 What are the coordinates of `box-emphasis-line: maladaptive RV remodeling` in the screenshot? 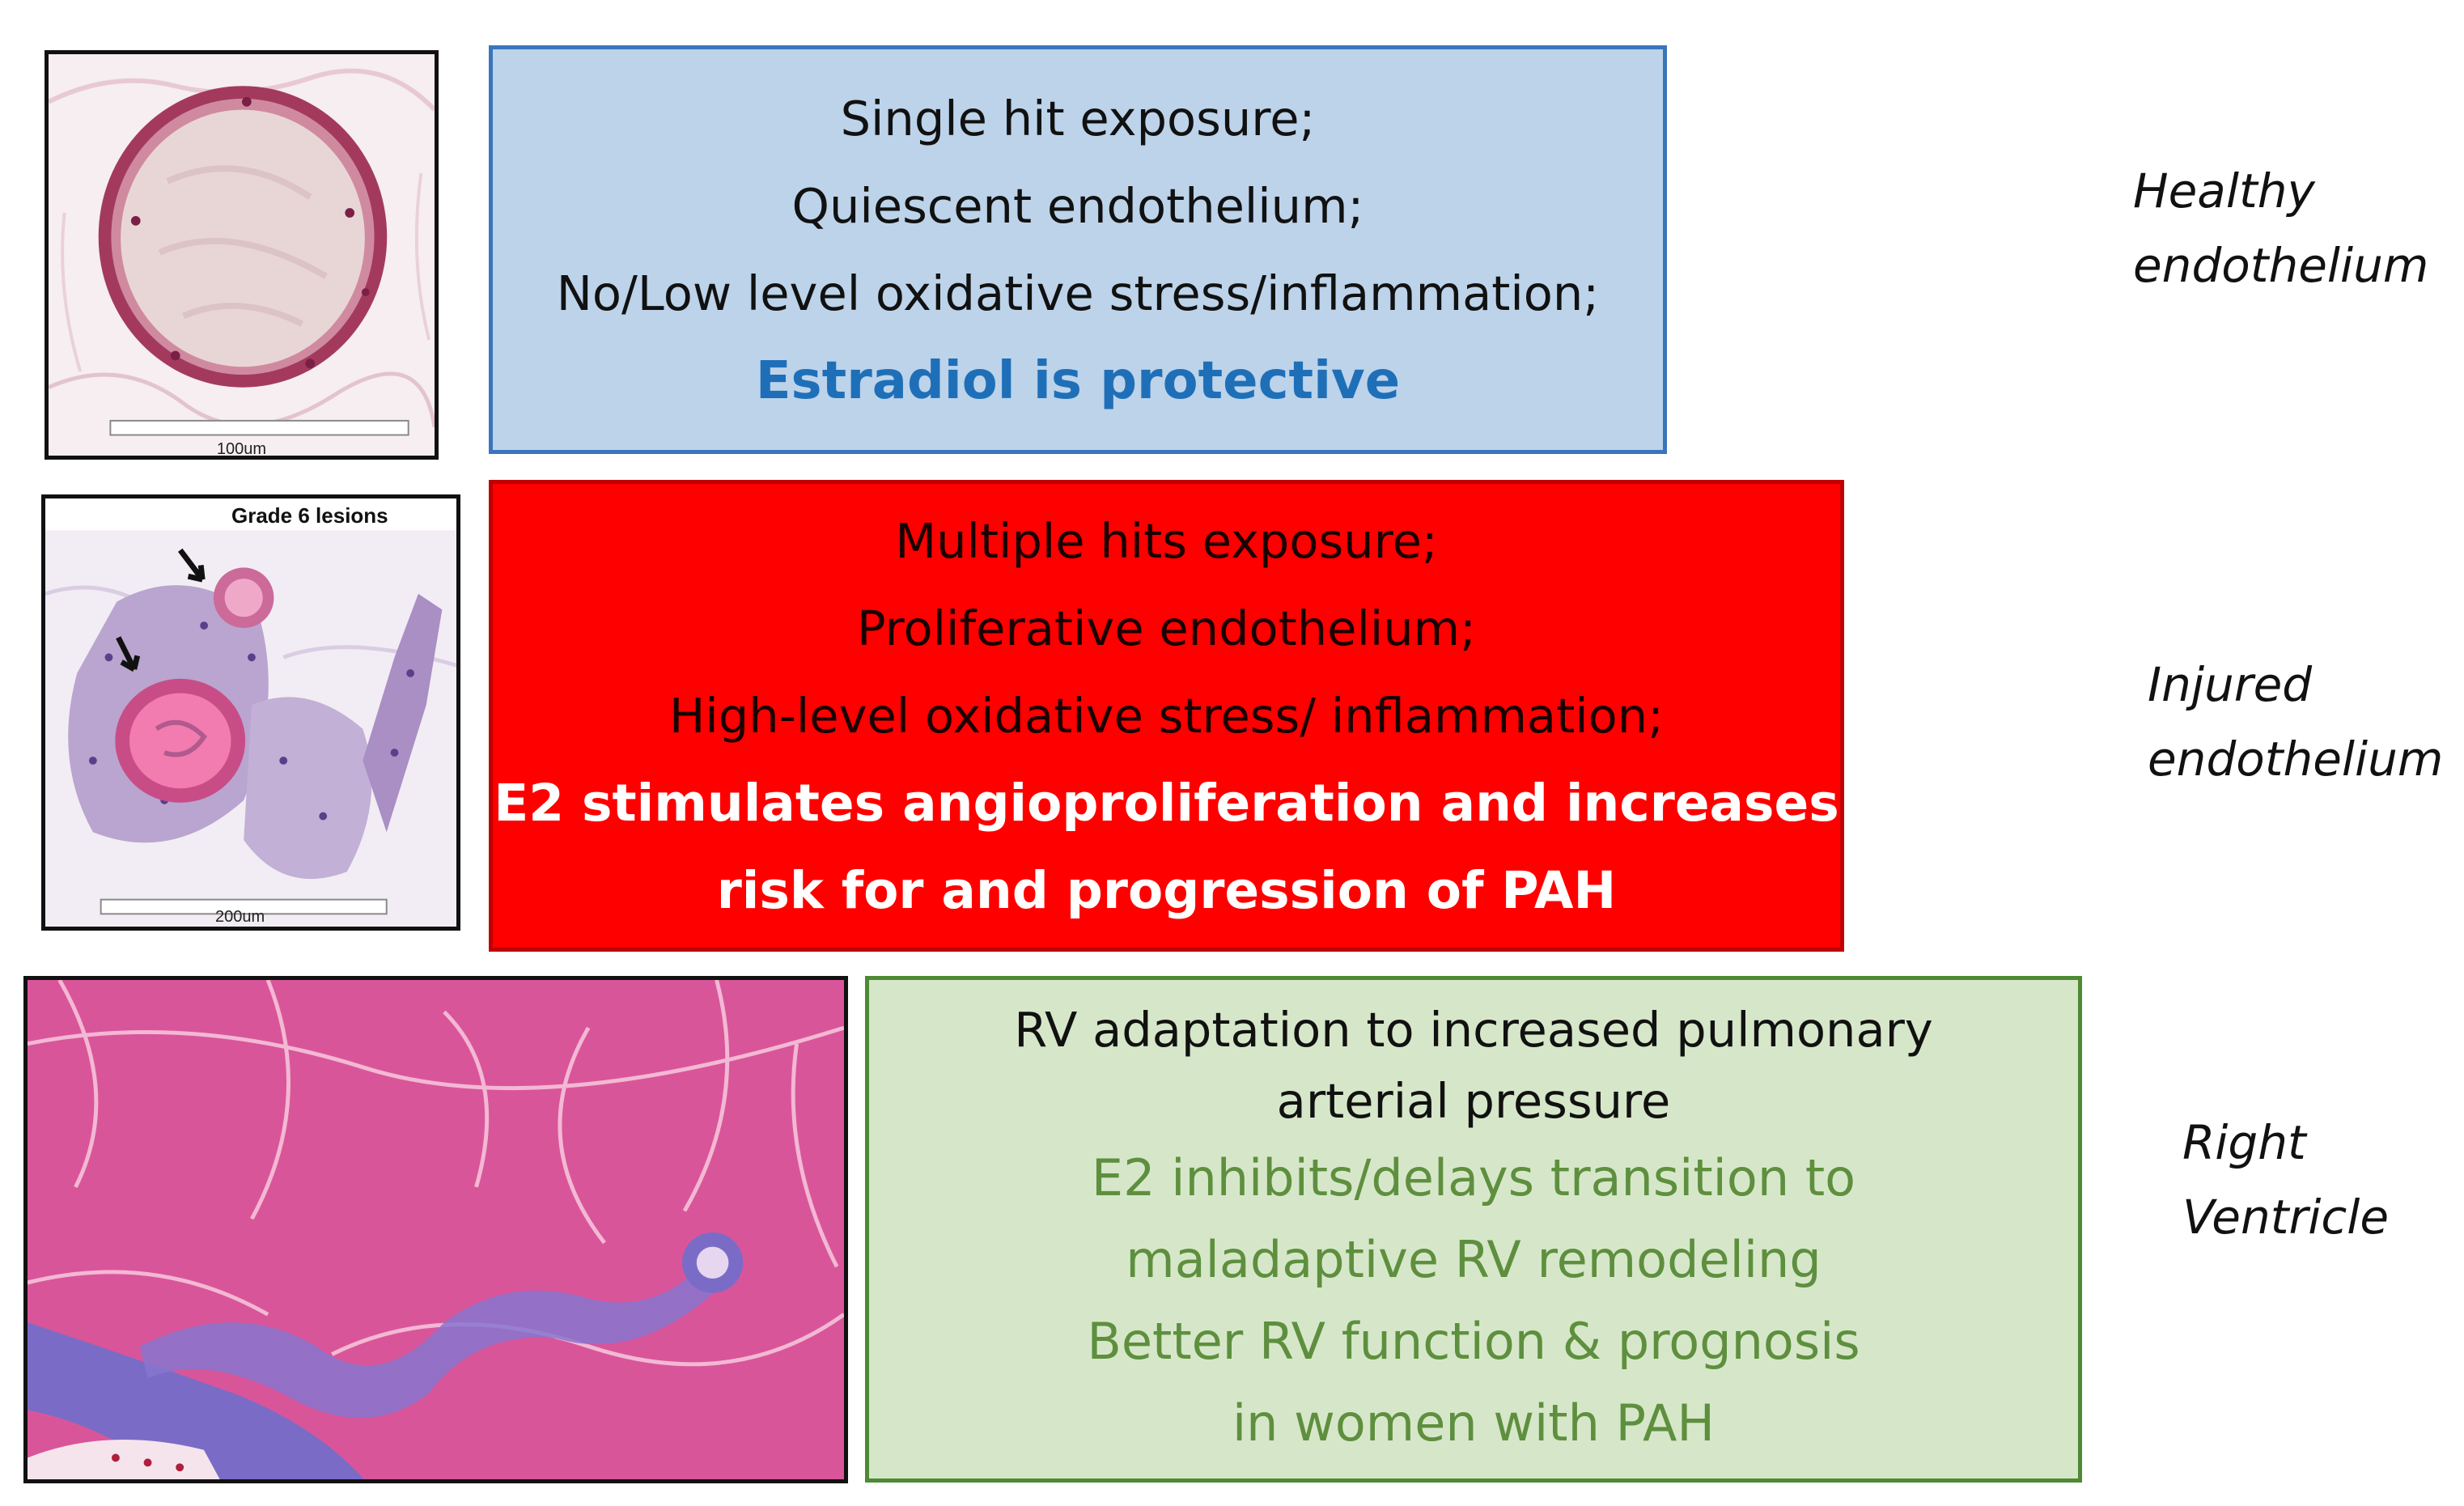 It's located at (1473, 1259).